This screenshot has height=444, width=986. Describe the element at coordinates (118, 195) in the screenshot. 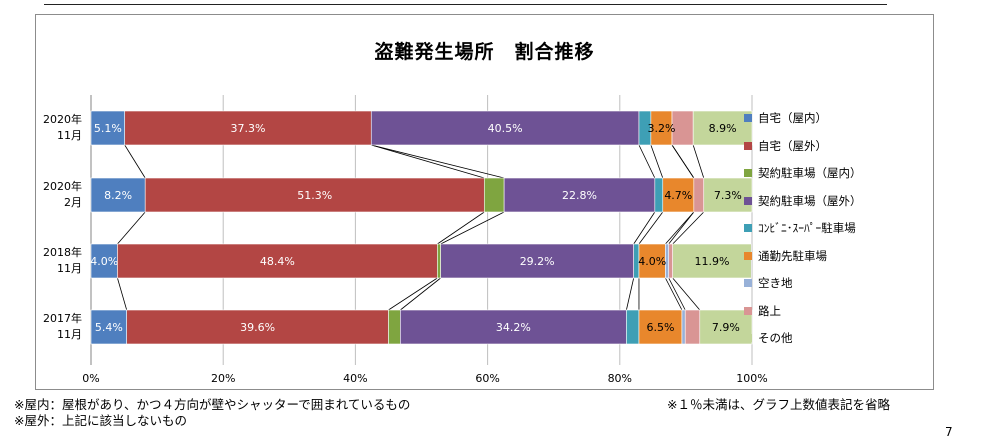

I see `data-label: 8.2%` at that location.